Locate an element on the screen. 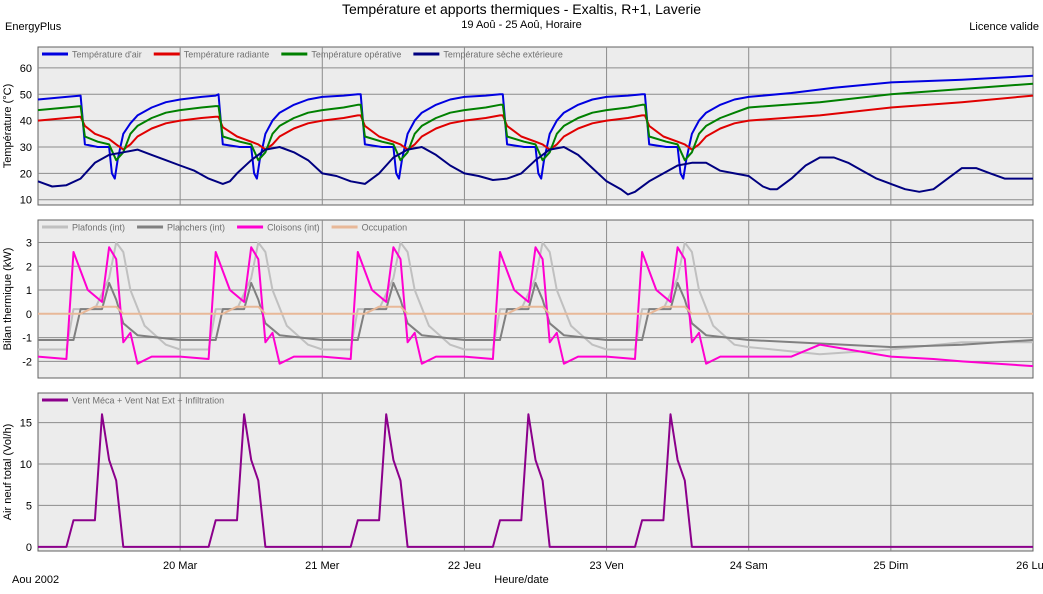 The height and width of the screenshot is (594, 1043). x-tick-label: 21 Mer is located at coordinates (322, 566).